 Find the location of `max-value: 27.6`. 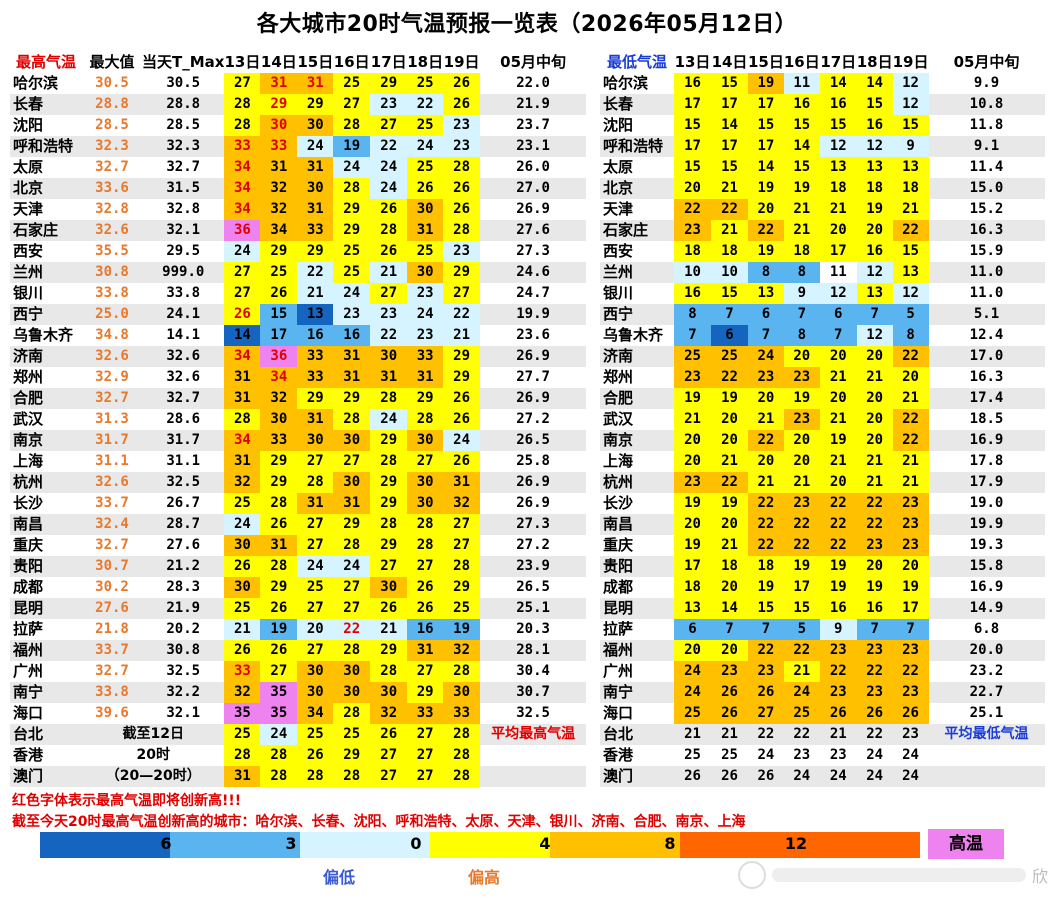

max-value: 27.6 is located at coordinates (112, 608).